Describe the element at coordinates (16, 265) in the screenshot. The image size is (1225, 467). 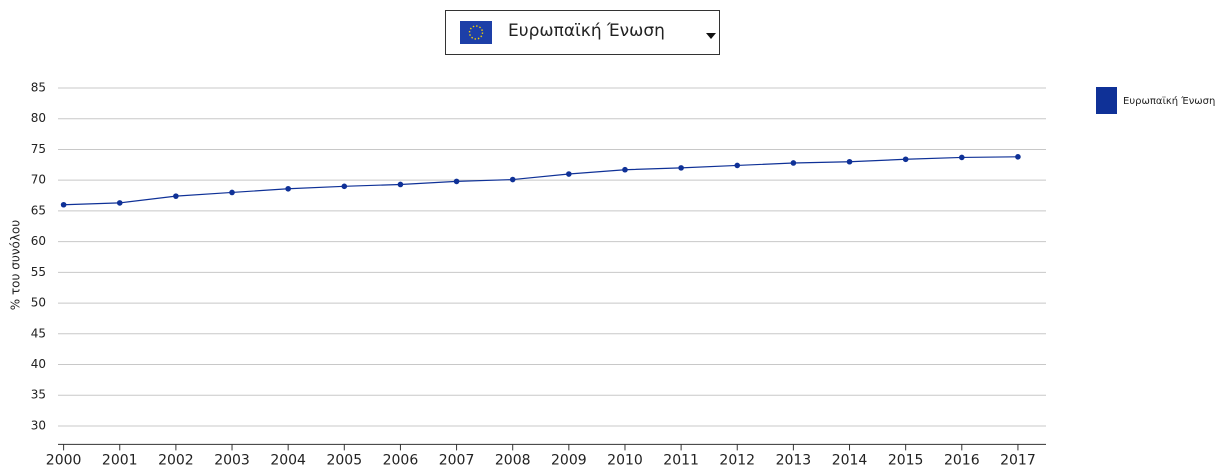
I see `y-axis-title: % του συνόλου` at that location.